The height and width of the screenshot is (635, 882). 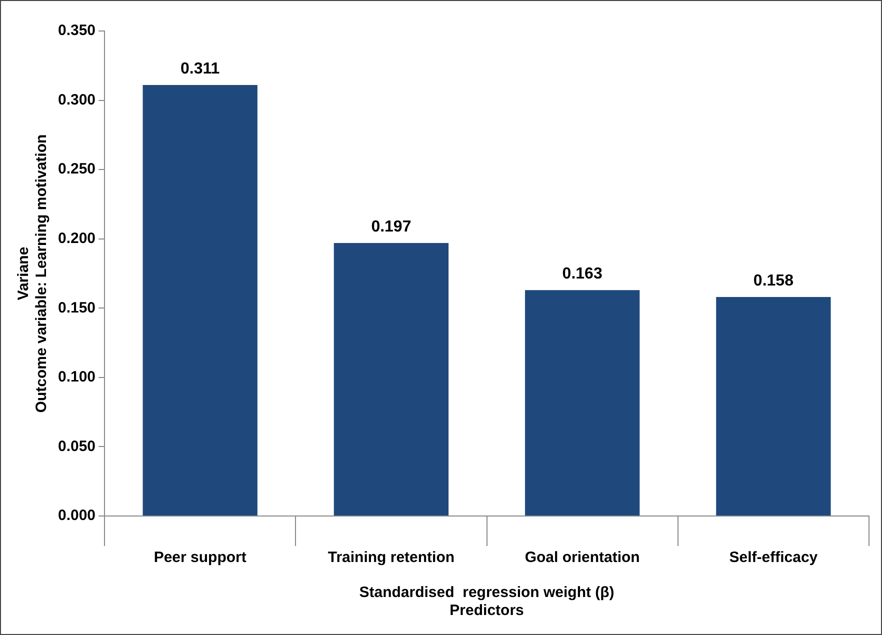 What do you see at coordinates (77, 377) in the screenshot?
I see `y-tick-label: 0.100` at bounding box center [77, 377].